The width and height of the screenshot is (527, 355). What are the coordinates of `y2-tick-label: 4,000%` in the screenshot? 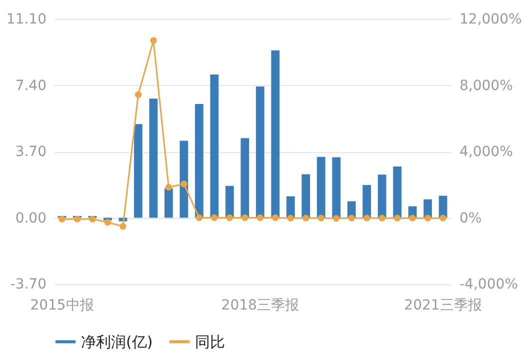 It's located at (486, 152).